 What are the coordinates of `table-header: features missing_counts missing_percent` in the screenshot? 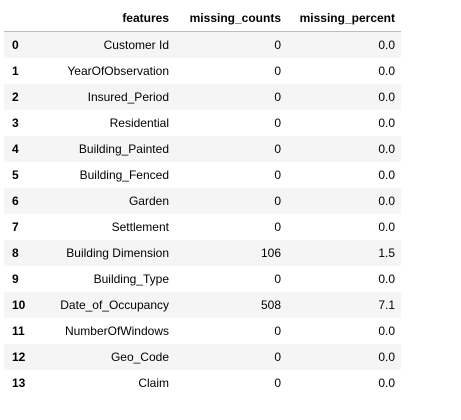 It's located at (202, 18).